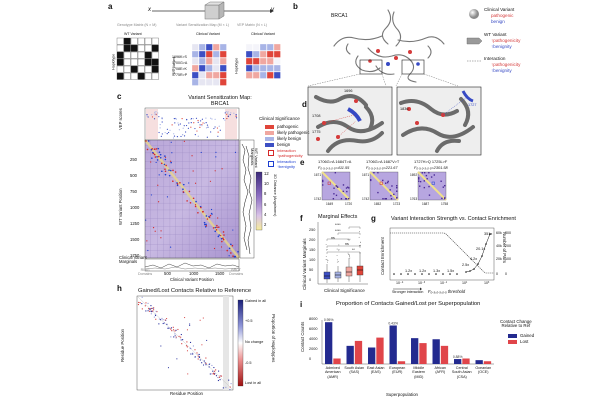  What do you see at coordinates (474, 61) in the screenshot?
I see `legend-interaction-icon` at bounding box center [474, 61].